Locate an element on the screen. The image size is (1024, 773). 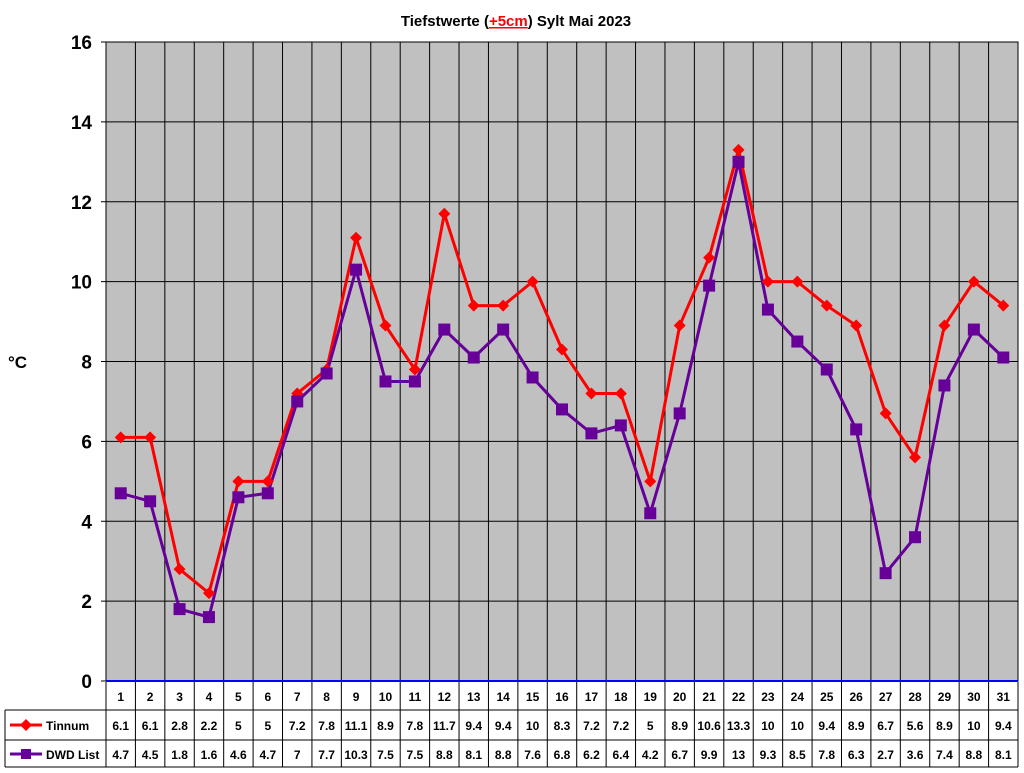
table-value: 1.6 is located at coordinates (209, 755).